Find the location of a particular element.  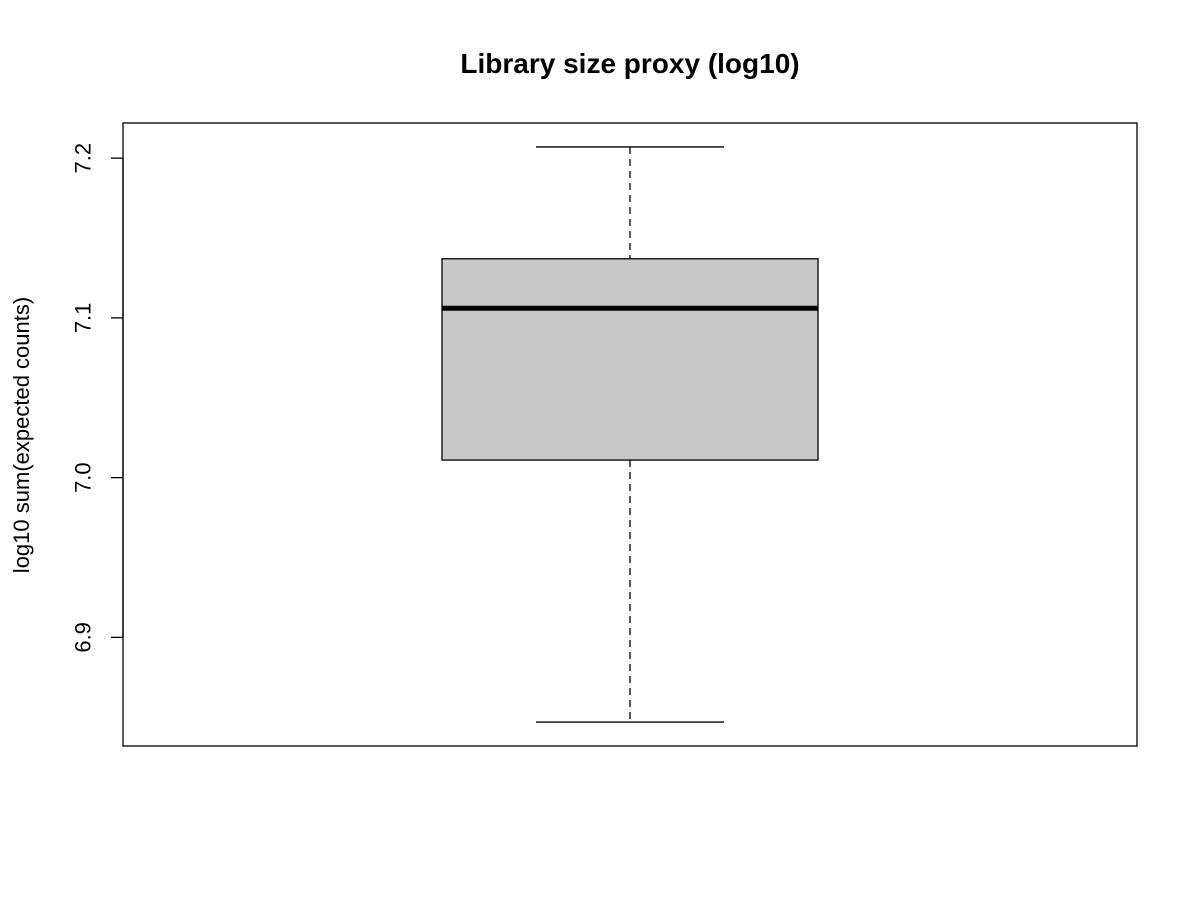

y-axis-label: log10 sum(expected counts) is located at coordinates (21, 435).